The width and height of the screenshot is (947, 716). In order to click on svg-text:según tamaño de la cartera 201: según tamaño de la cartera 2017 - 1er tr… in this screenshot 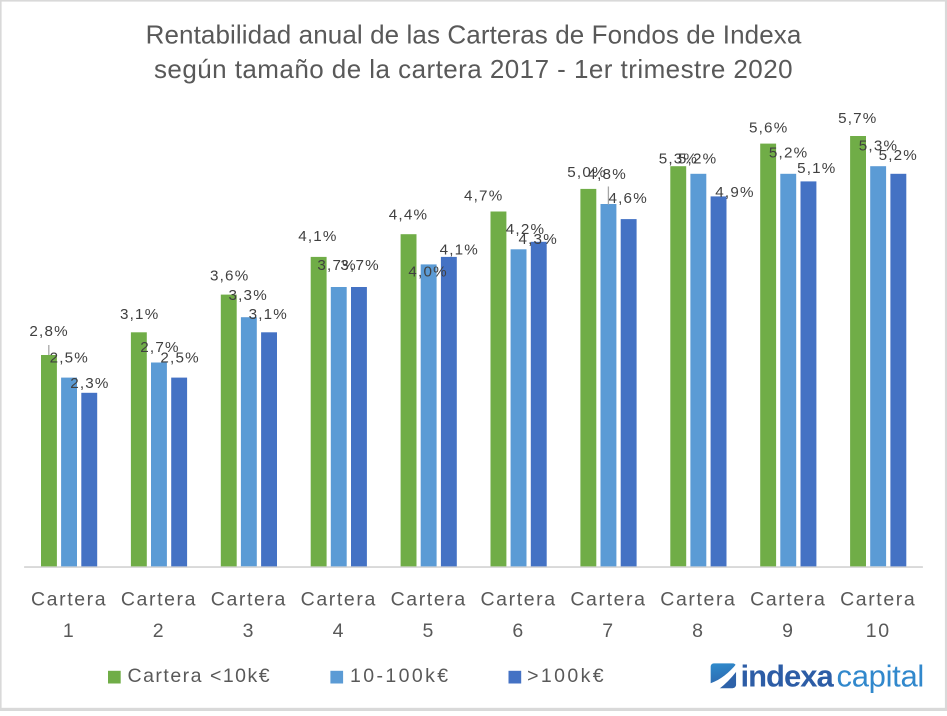, I will do `click(473, 69)`.